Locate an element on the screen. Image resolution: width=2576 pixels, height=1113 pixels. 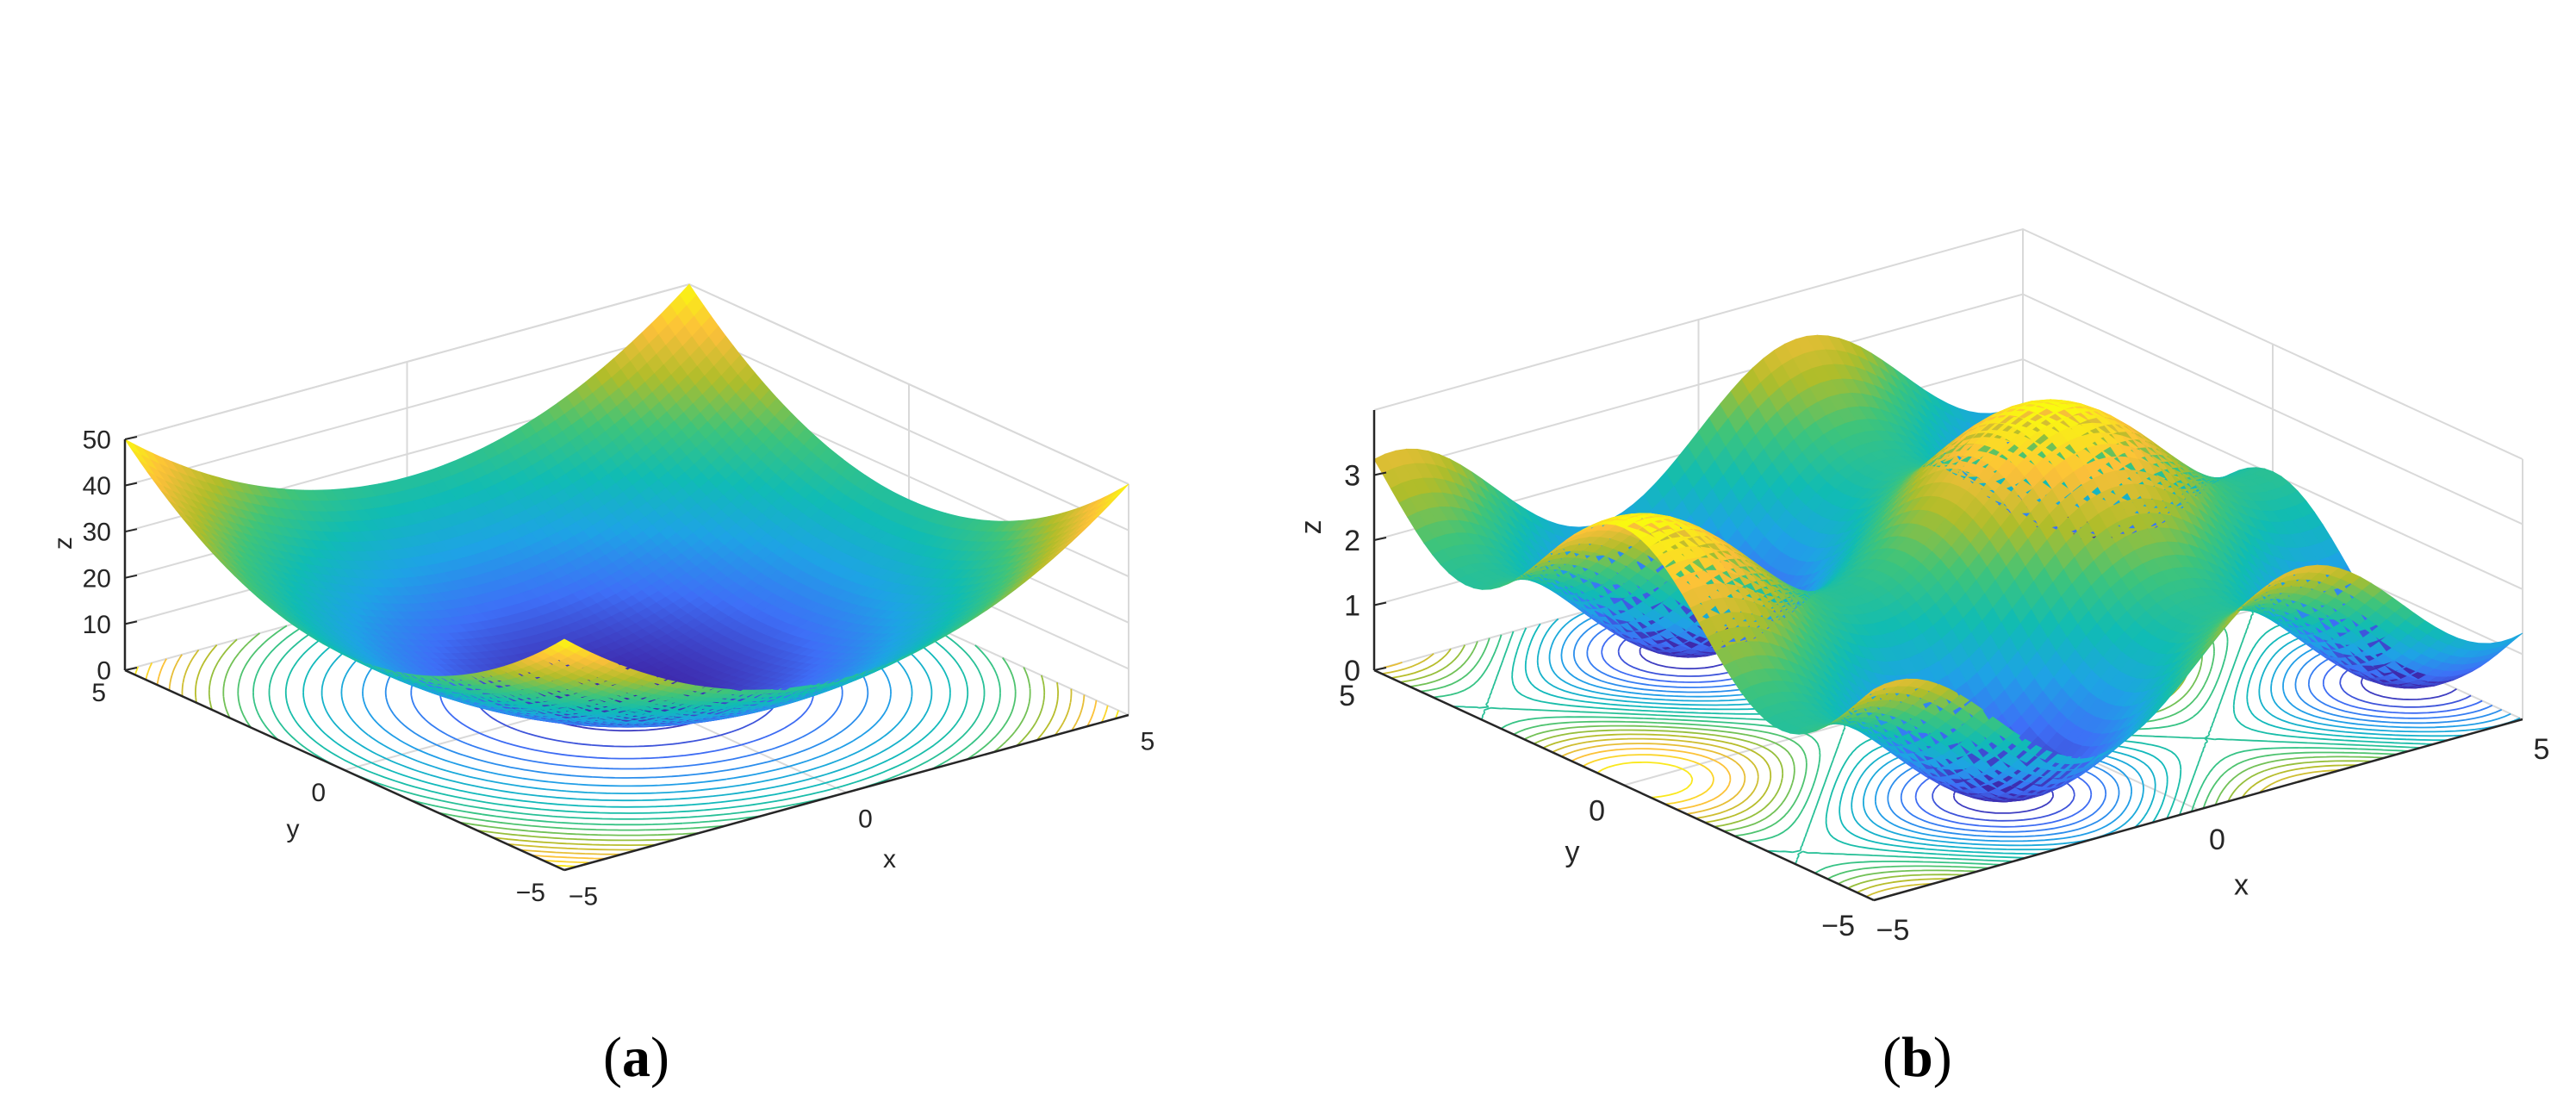
contour-line is located at coordinates (627, 692).